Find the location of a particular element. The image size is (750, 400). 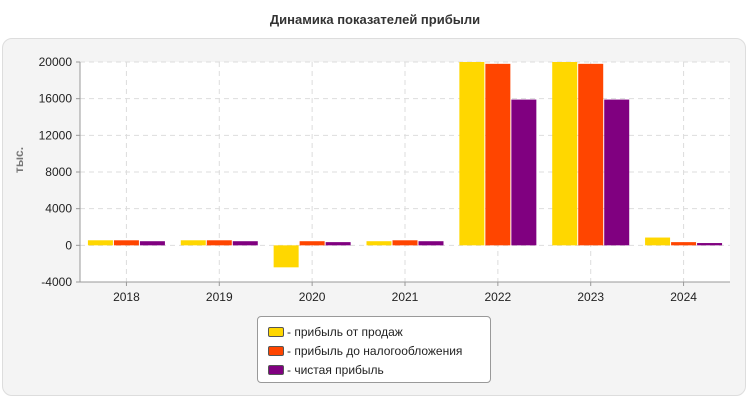

x-tick-label: 2022 is located at coordinates (498, 297).